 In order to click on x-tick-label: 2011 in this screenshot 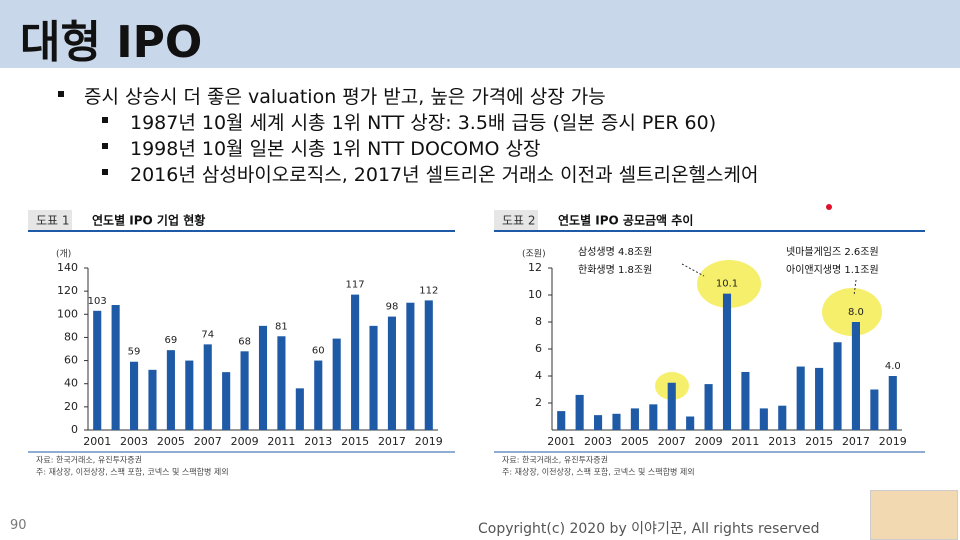, I will do `click(745, 441)`.